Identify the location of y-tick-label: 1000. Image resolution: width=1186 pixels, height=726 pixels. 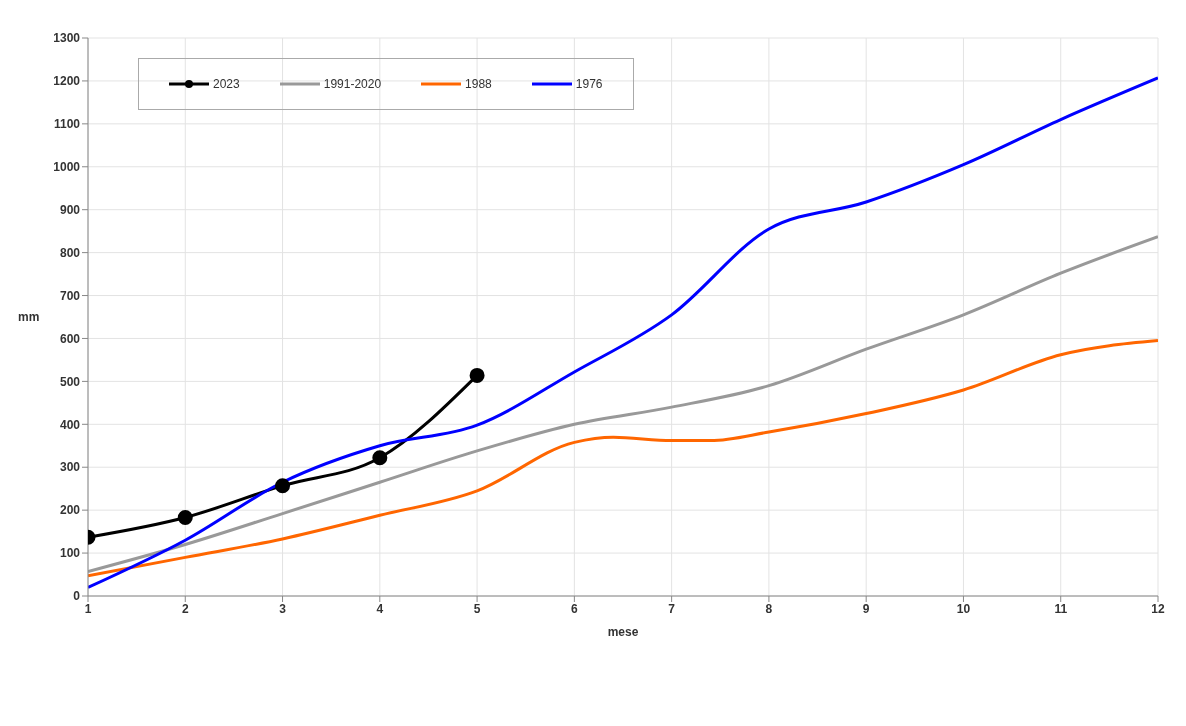
(67, 167).